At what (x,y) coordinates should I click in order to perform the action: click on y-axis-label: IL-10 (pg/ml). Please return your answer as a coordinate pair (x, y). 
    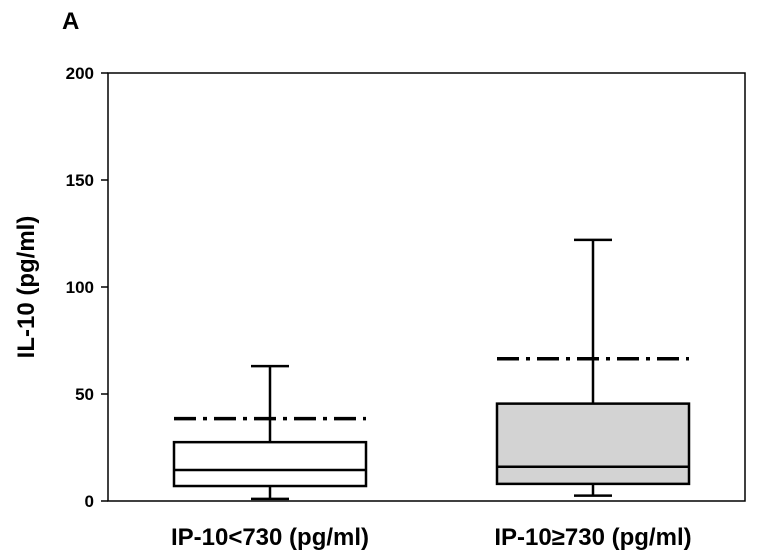
    Looking at the image, I should click on (26, 287).